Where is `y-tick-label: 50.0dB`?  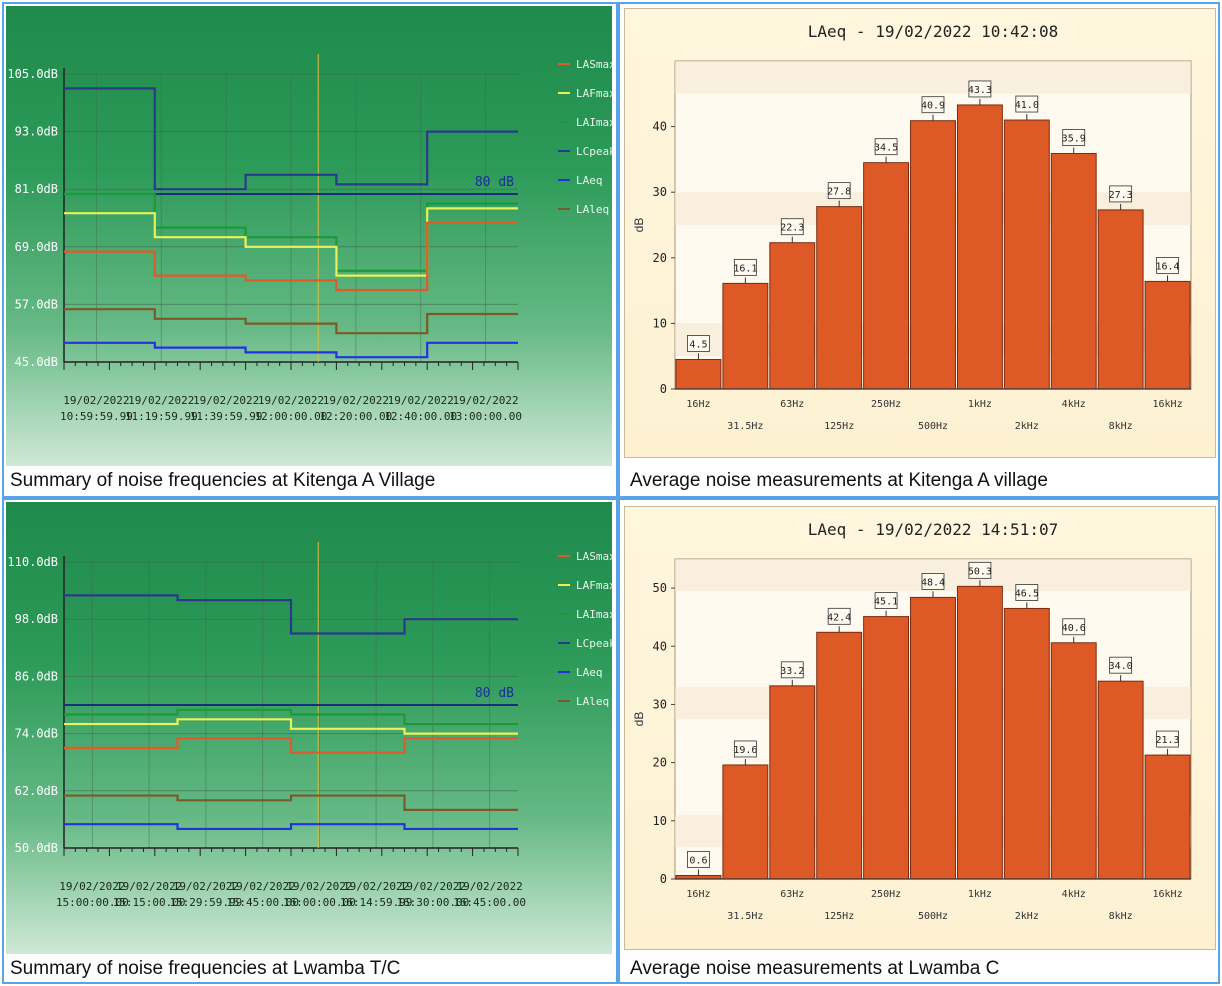 y-tick-label: 50.0dB is located at coordinates (36, 848).